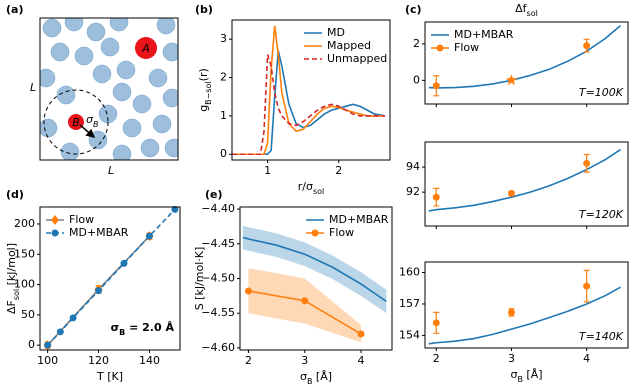  I want to click on annotation: T=120K, so click(601, 214).